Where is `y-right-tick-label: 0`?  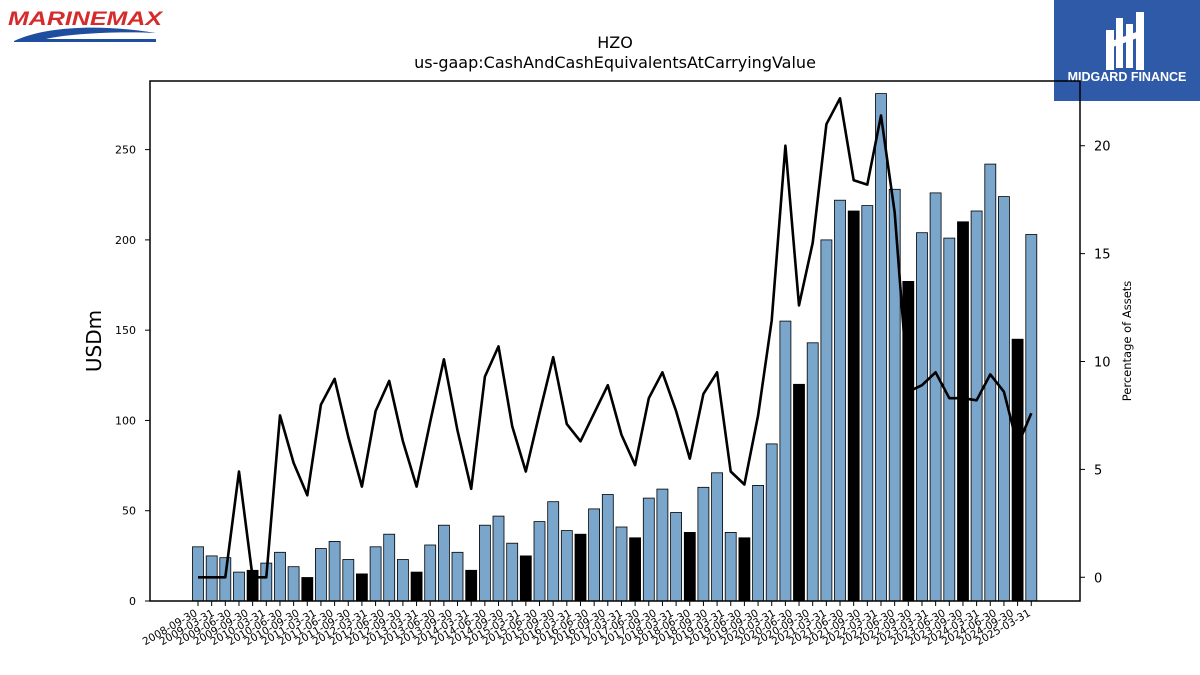 y-right-tick-label: 0 is located at coordinates (1098, 578).